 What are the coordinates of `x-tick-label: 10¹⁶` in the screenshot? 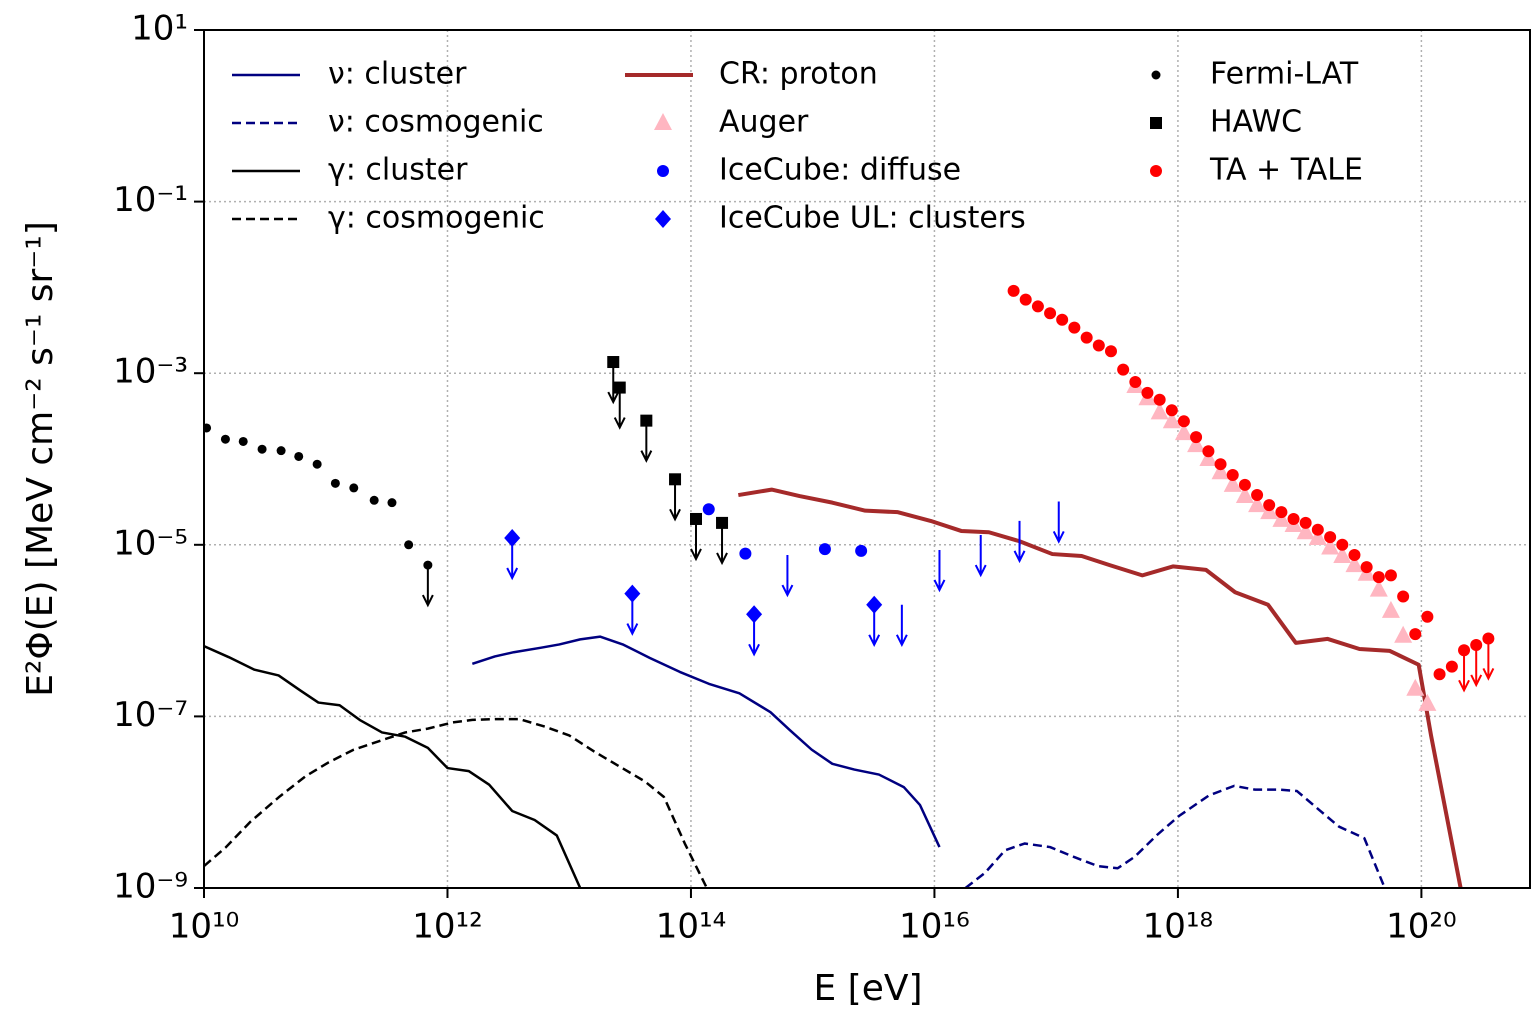 It's located at (934, 927).